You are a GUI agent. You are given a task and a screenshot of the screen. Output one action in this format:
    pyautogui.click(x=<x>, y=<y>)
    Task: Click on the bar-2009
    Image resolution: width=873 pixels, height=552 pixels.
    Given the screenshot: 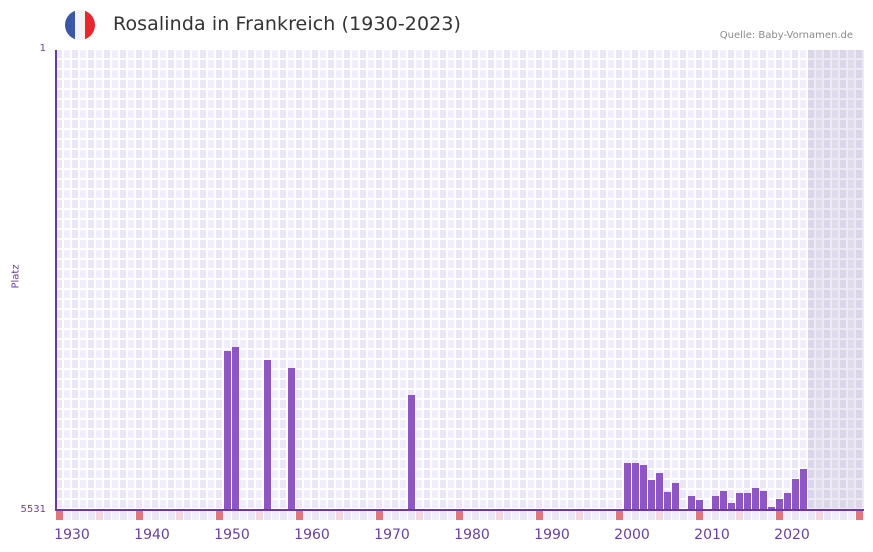 What is the action you would take?
    pyautogui.click(x=691, y=502)
    